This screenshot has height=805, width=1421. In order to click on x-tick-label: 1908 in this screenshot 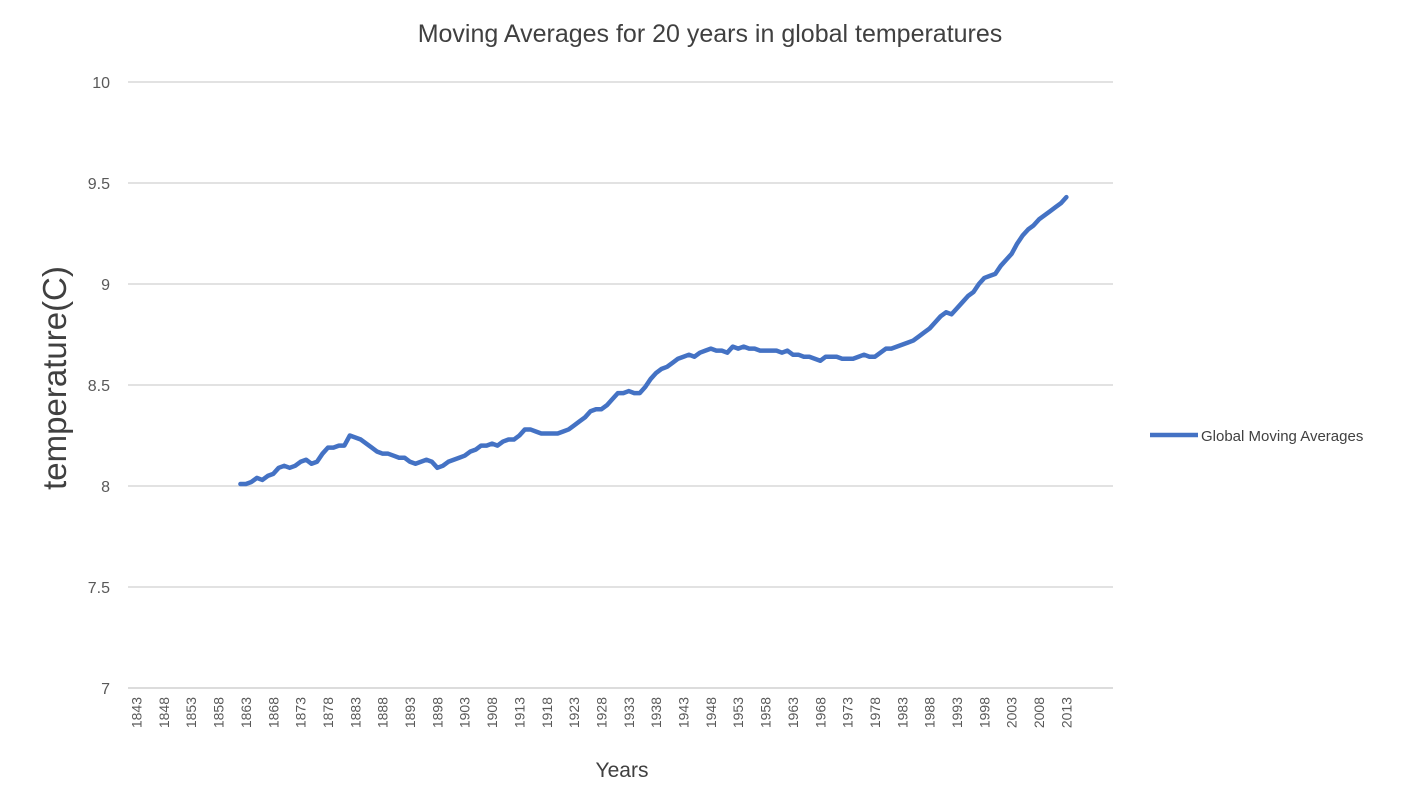, I will do `click(492, 712)`.